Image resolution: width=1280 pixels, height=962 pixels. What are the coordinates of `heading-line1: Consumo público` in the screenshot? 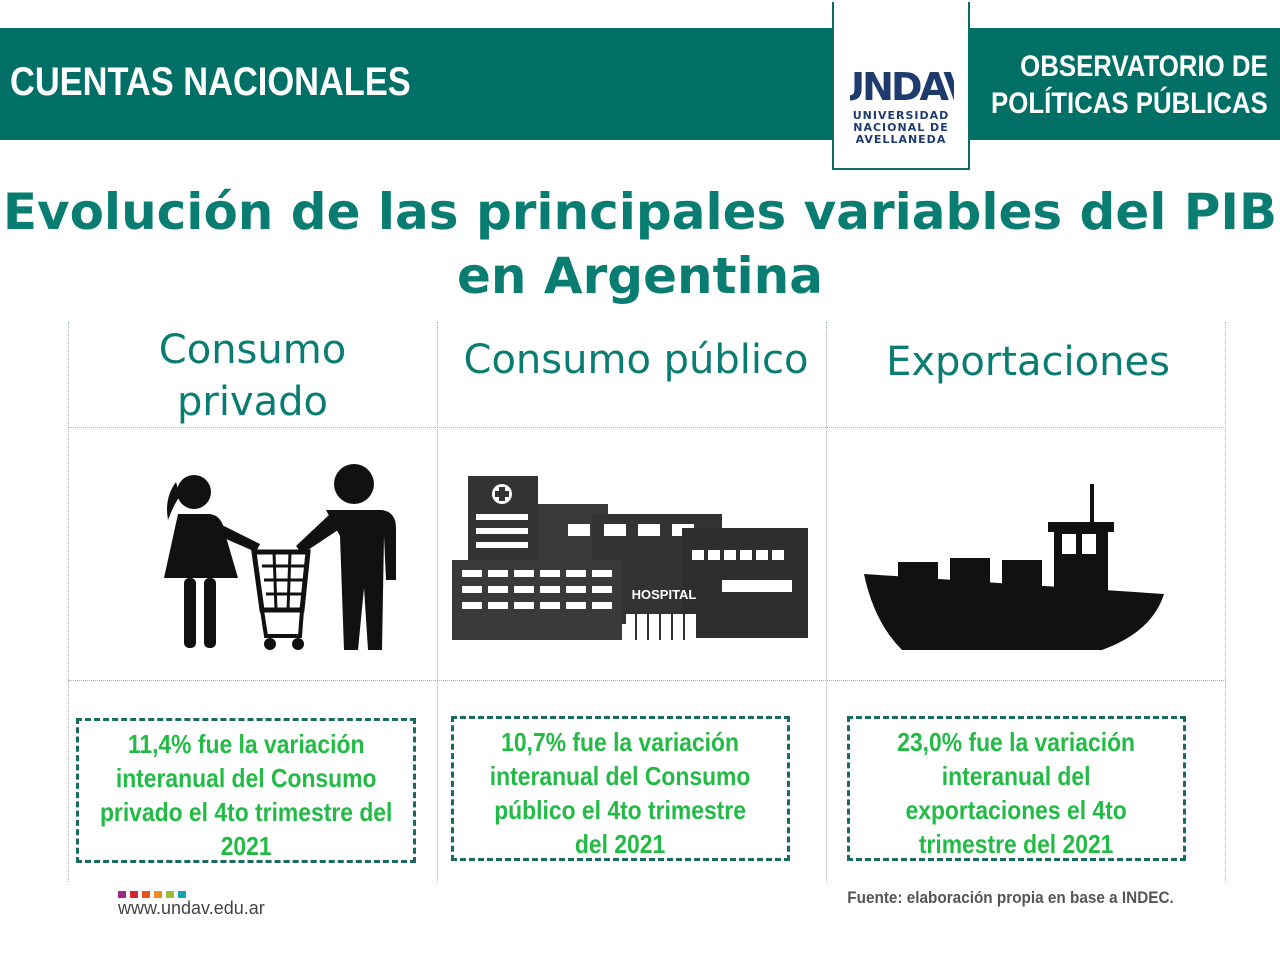 It's located at (636, 360).